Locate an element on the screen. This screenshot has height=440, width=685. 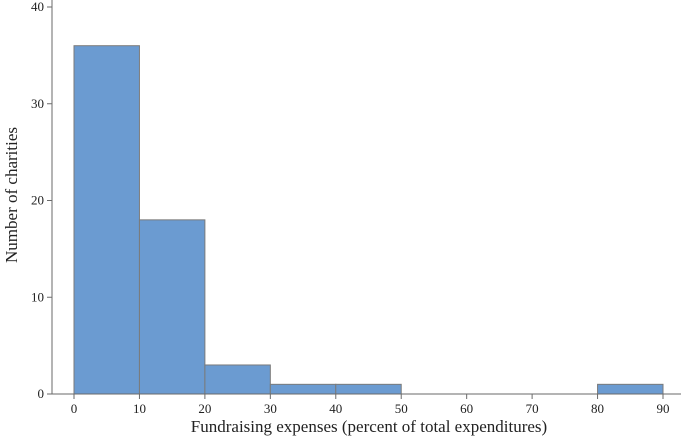
x-tick-label: 50 is located at coordinates (401, 408).